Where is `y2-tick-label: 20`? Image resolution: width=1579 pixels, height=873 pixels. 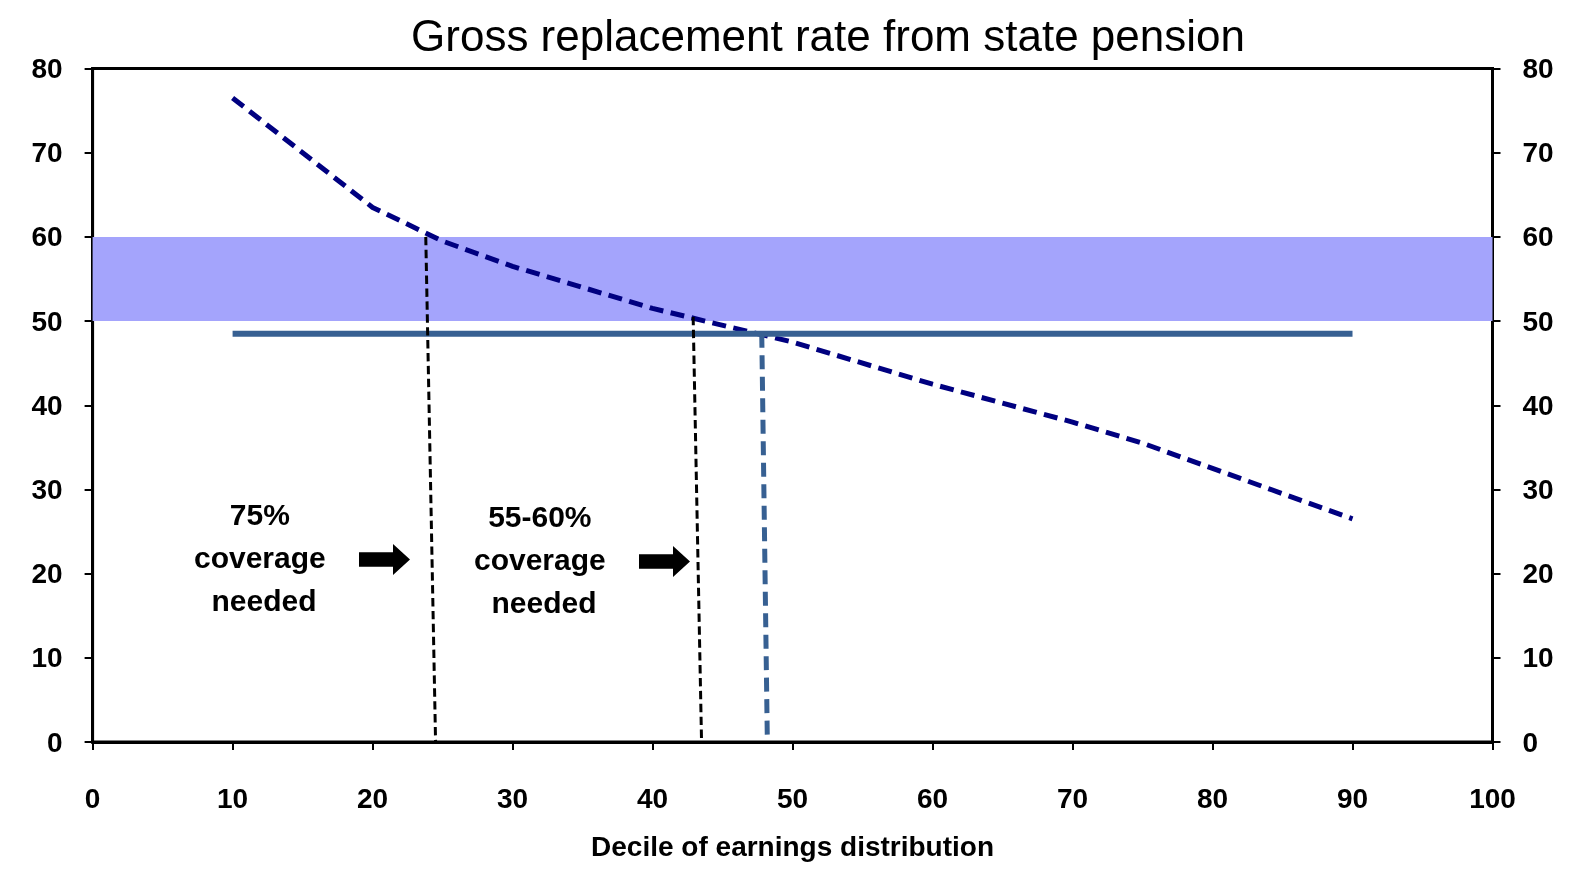 y2-tick-label: 20 is located at coordinates (1538, 574).